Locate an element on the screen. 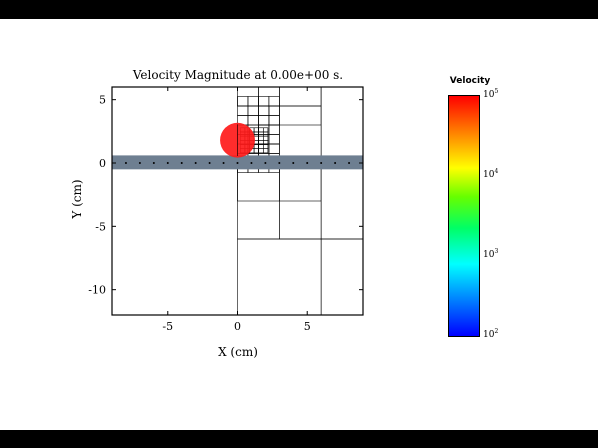  top-letterbox is located at coordinates (299, 9).